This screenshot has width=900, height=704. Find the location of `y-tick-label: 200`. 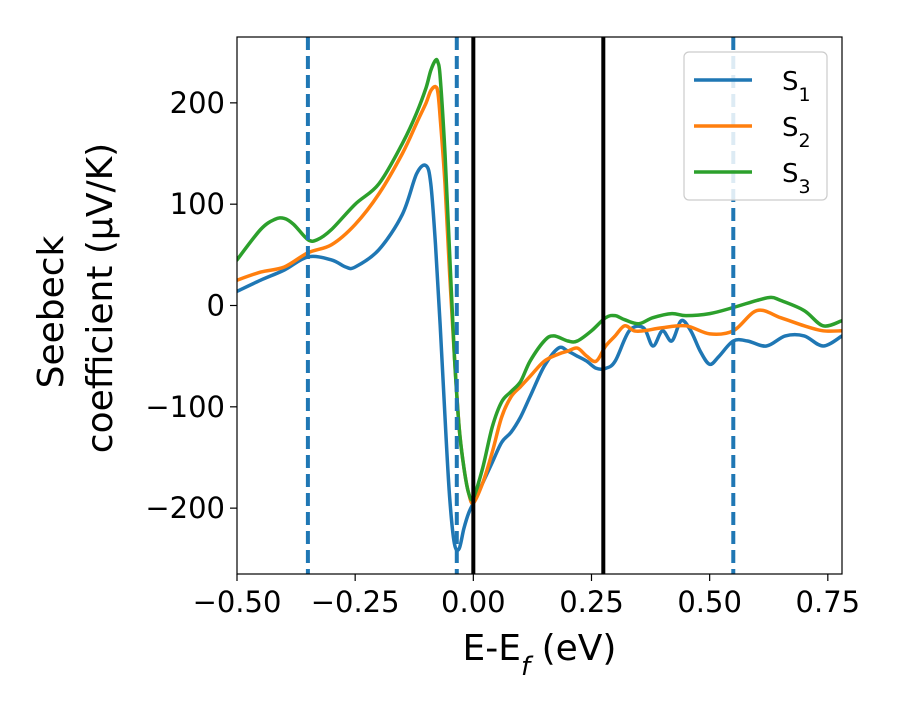

y-tick-label: 200 is located at coordinates (197, 103).